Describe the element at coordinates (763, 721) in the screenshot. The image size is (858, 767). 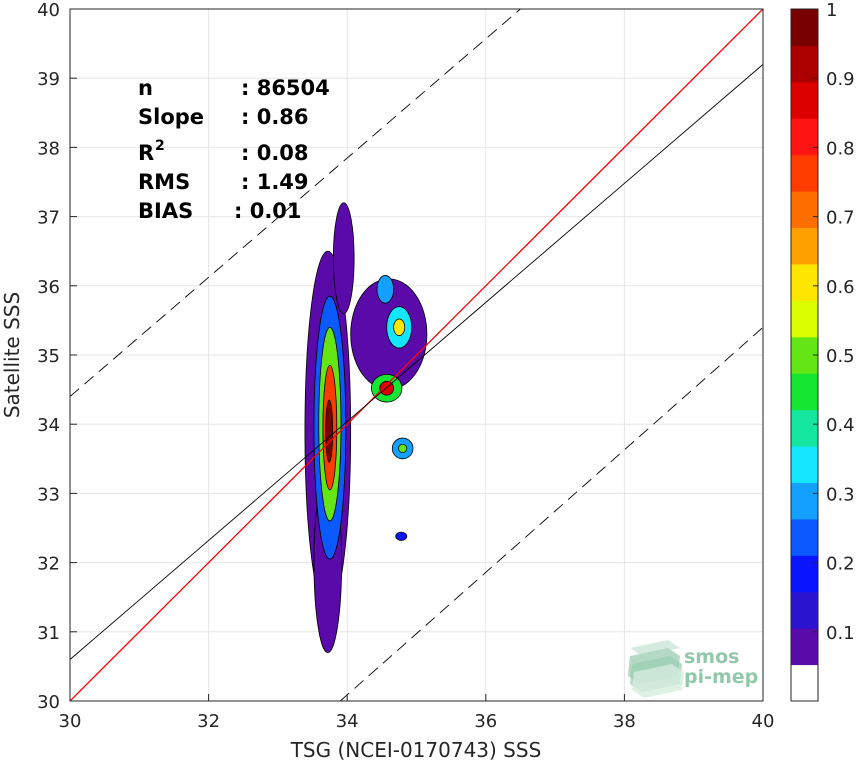
I see `x-tick-label: 40` at that location.